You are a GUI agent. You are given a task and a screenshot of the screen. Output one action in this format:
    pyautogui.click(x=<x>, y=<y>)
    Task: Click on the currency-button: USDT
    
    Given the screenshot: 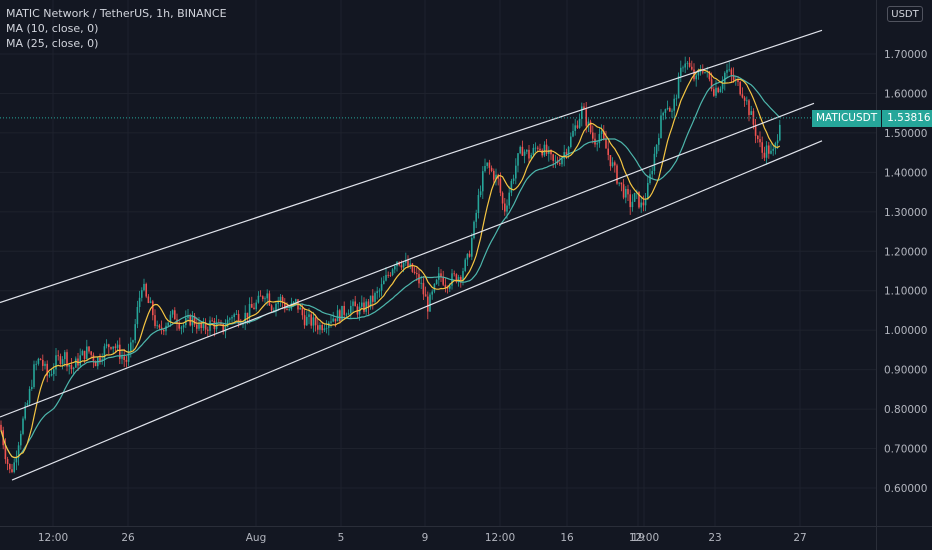 What is the action you would take?
    pyautogui.click(x=905, y=14)
    